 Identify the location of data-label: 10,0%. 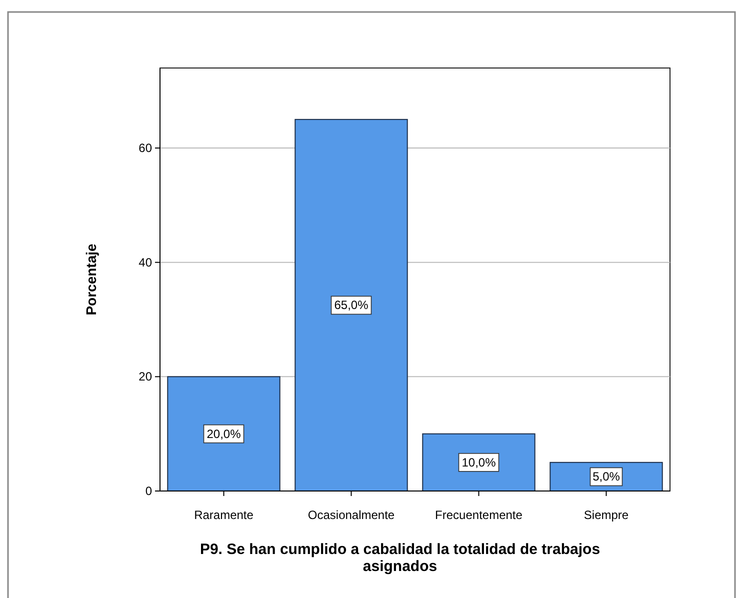
(479, 462).